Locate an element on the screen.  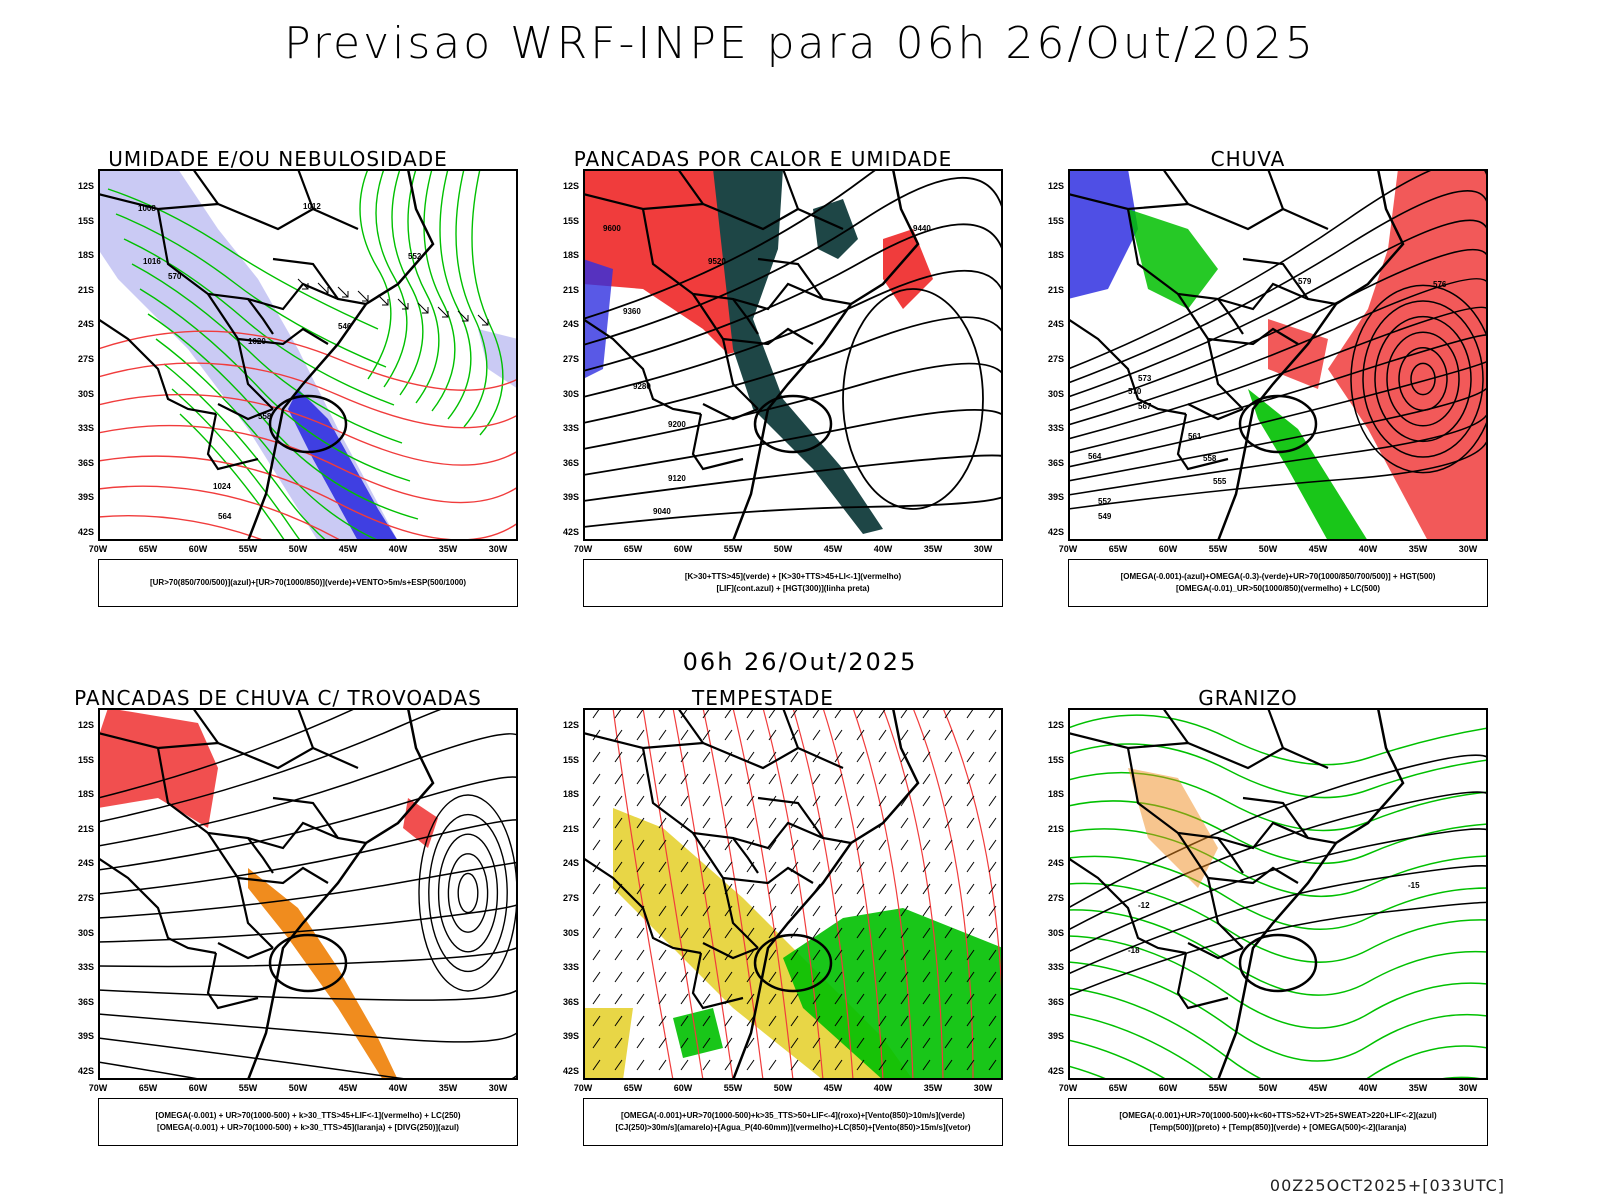
contour-label: -12 is located at coordinates (1144, 905).